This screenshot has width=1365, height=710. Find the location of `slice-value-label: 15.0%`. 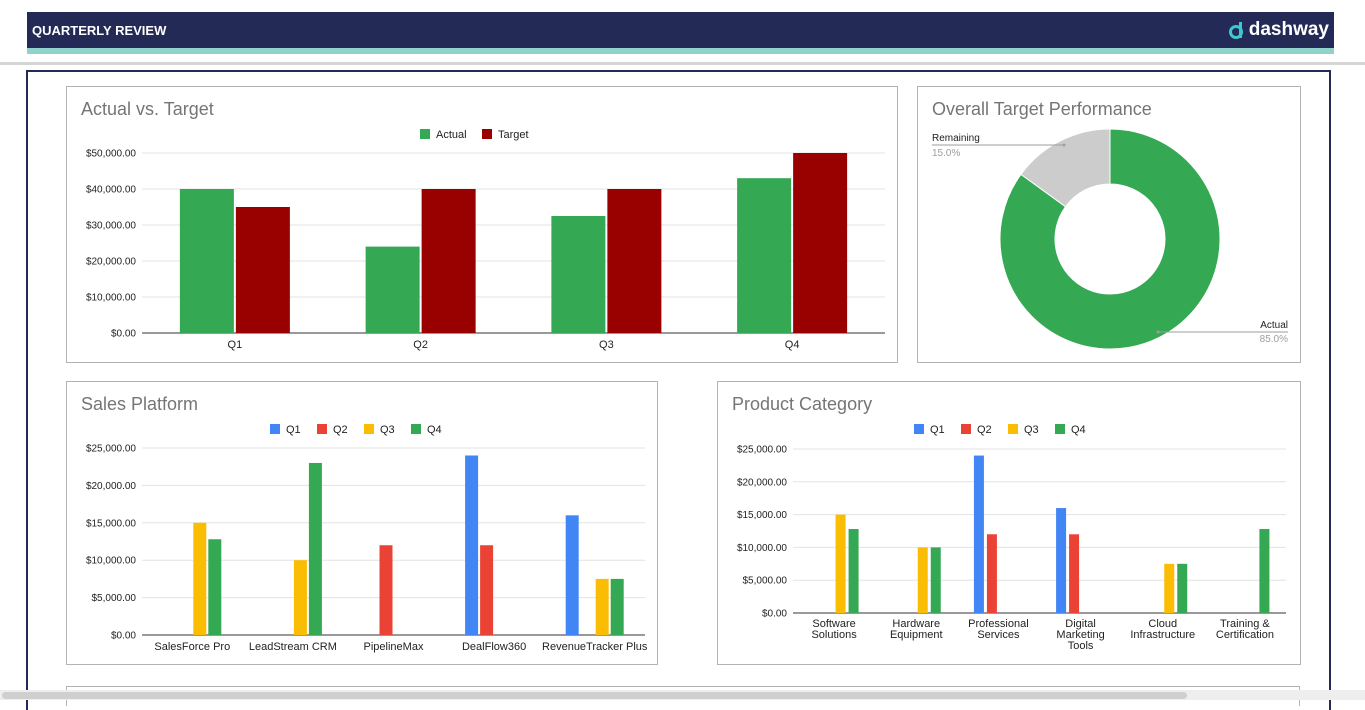

slice-value-label: 15.0% is located at coordinates (946, 153).